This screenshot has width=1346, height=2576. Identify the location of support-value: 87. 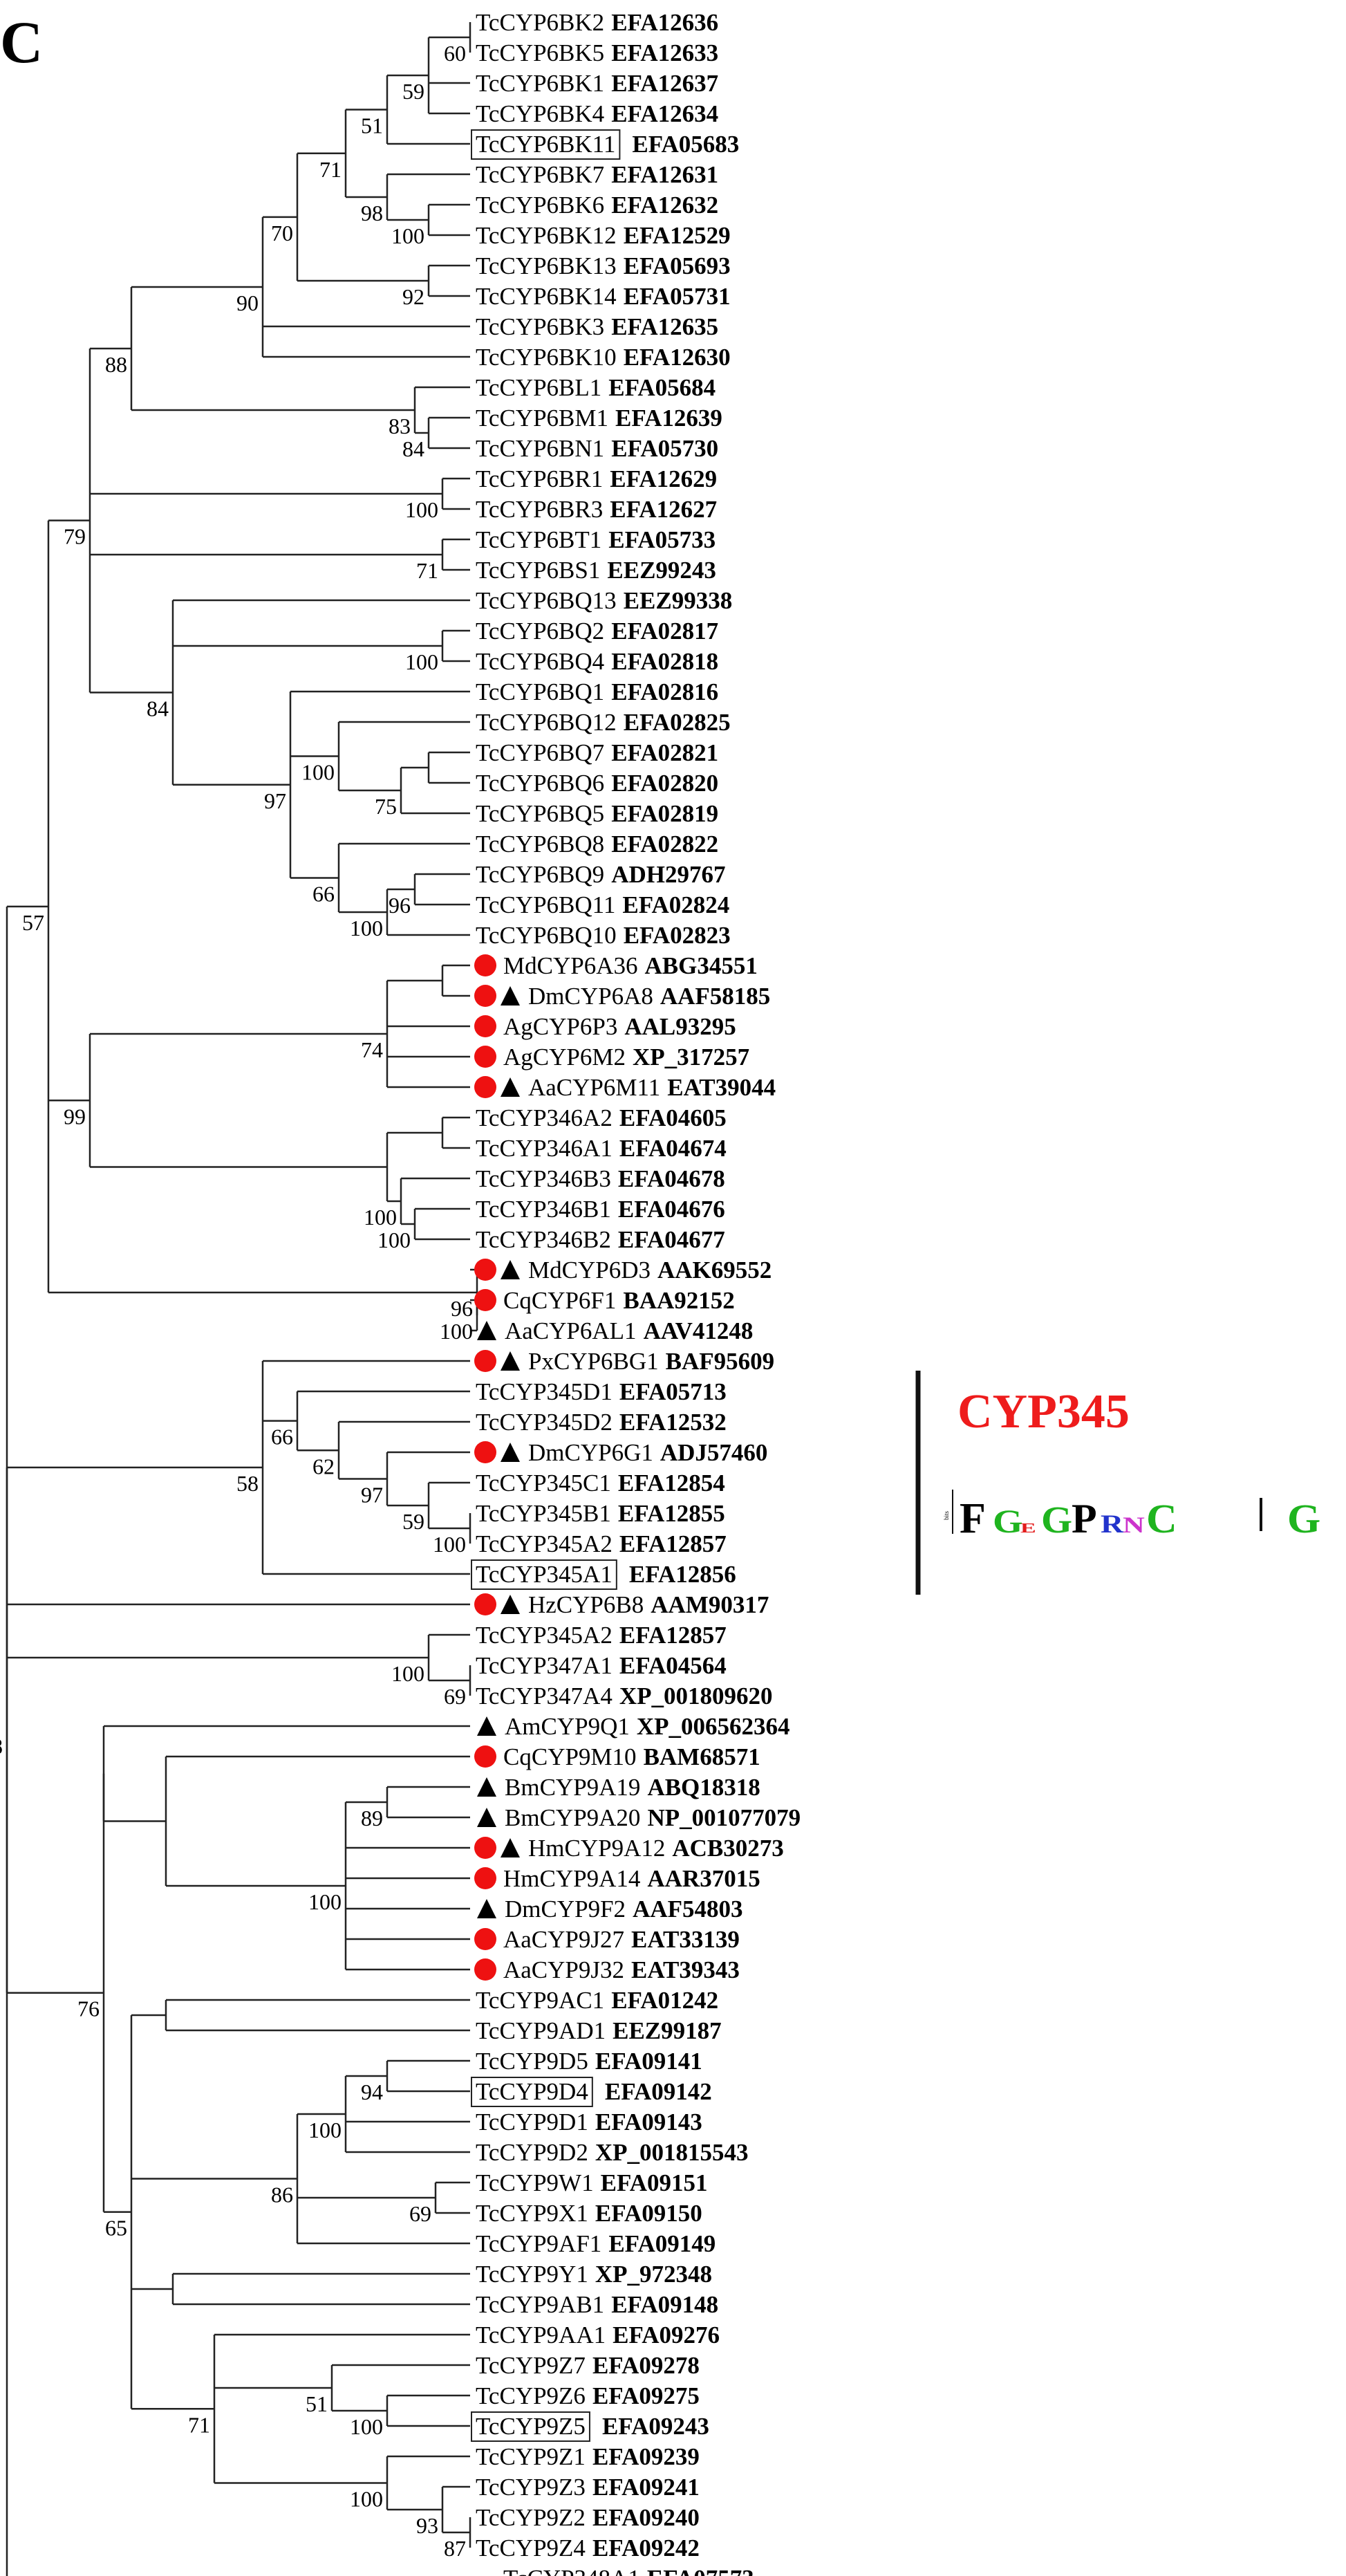
(455, 2548).